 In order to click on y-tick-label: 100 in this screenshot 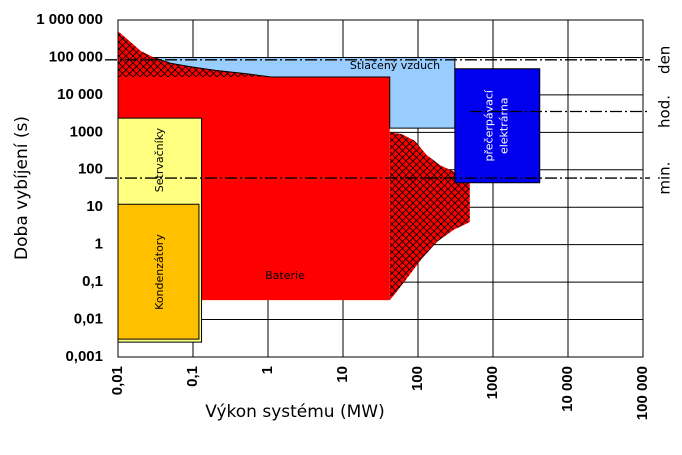, I will do `click(90, 169)`.